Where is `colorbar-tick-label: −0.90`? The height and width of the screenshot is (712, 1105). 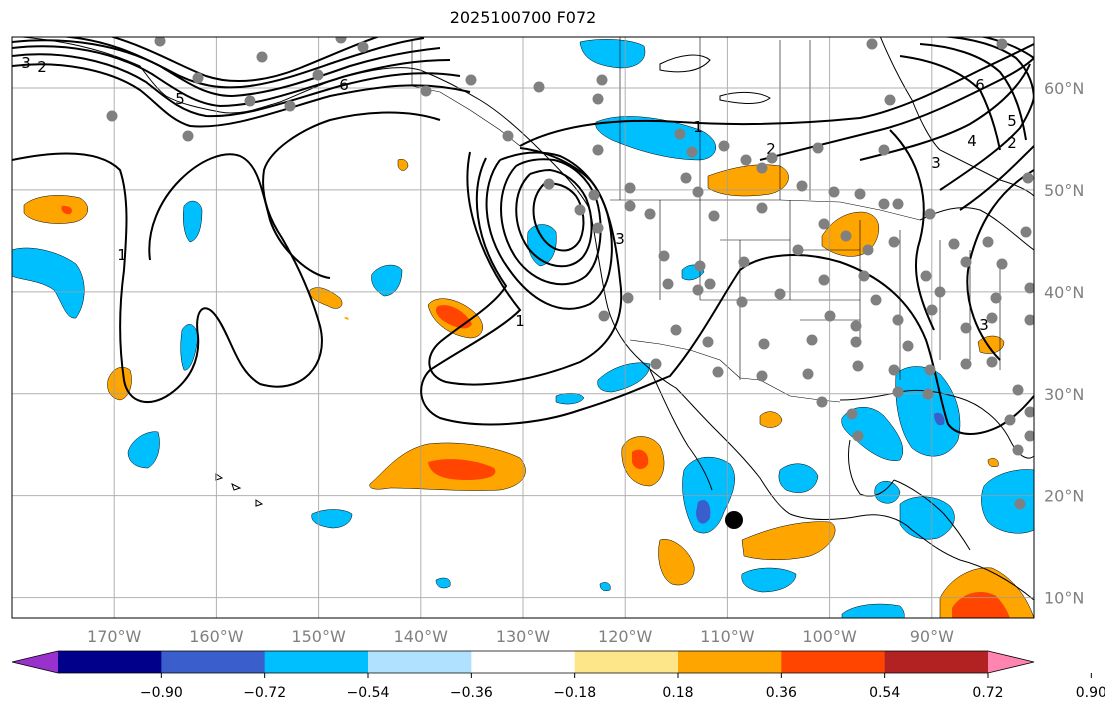
colorbar-tick-label: −0.90 is located at coordinates (161, 693).